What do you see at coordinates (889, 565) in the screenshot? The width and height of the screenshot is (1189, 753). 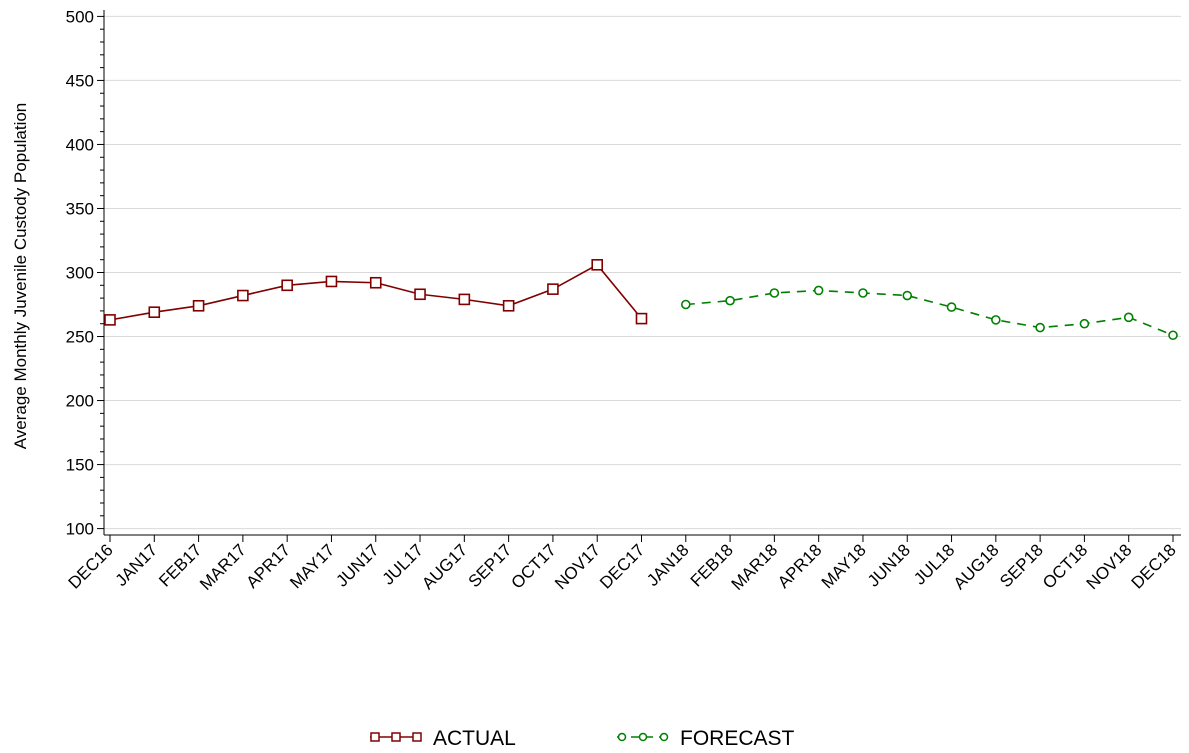 I see `x-tick-label: JUN18` at bounding box center [889, 565].